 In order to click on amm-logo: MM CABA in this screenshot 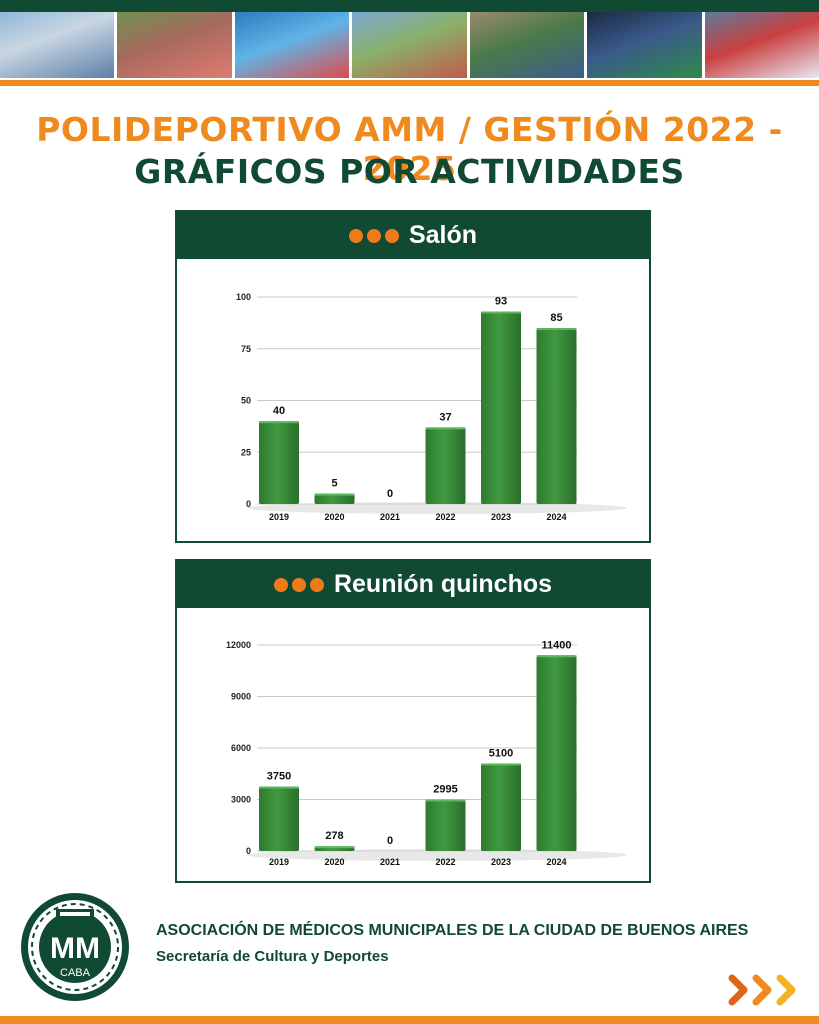, I will do `click(75, 947)`.